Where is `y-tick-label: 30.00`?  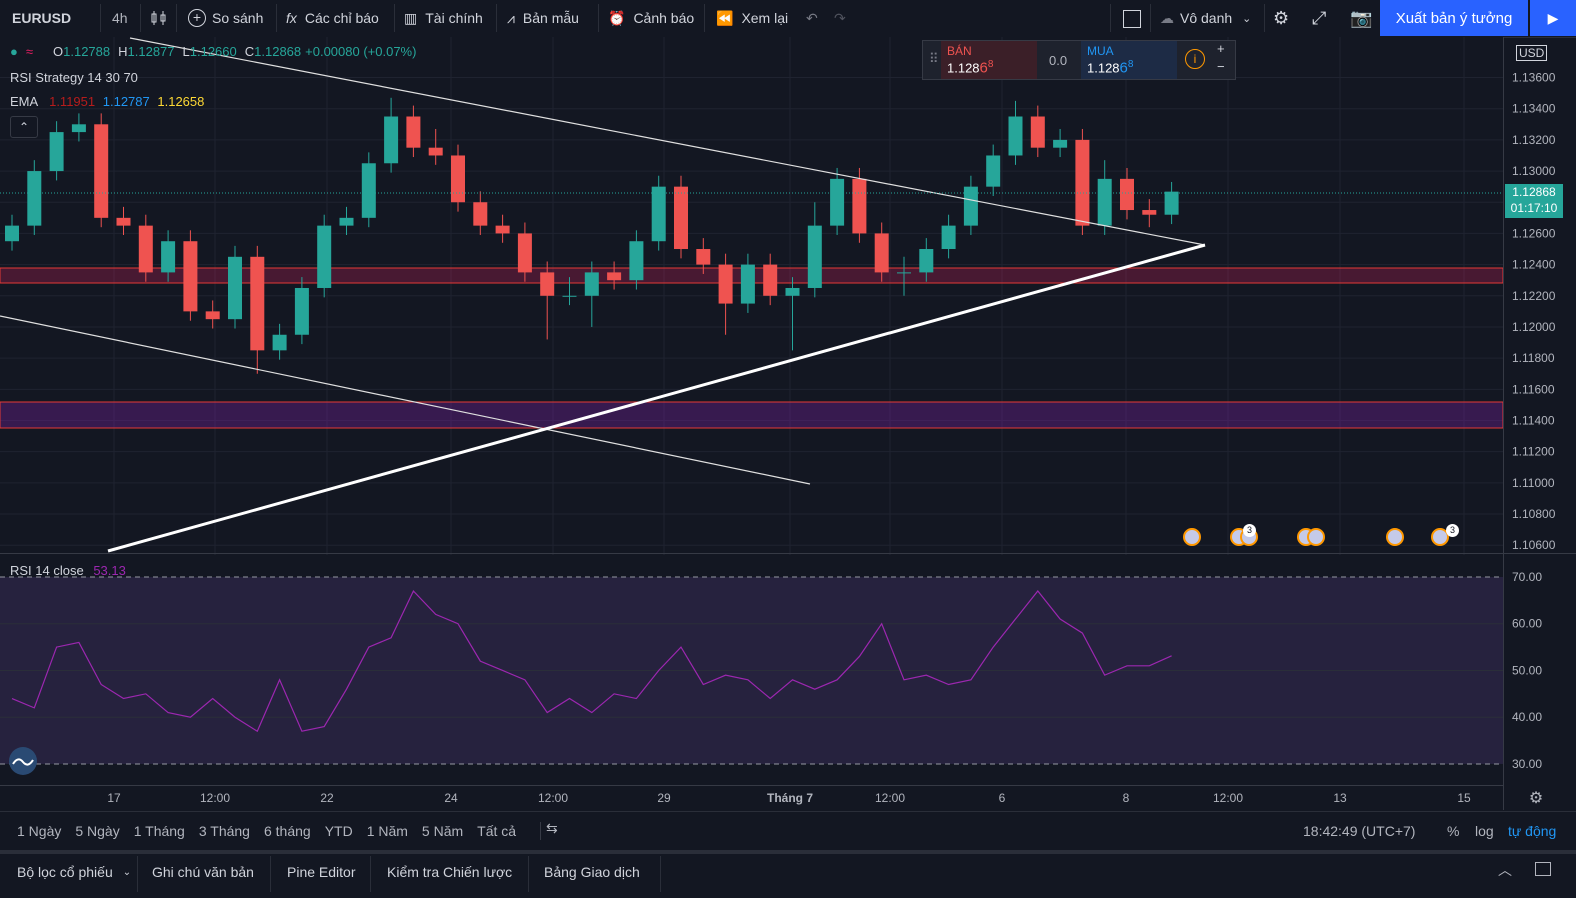 y-tick-label: 30.00 is located at coordinates (1527, 764).